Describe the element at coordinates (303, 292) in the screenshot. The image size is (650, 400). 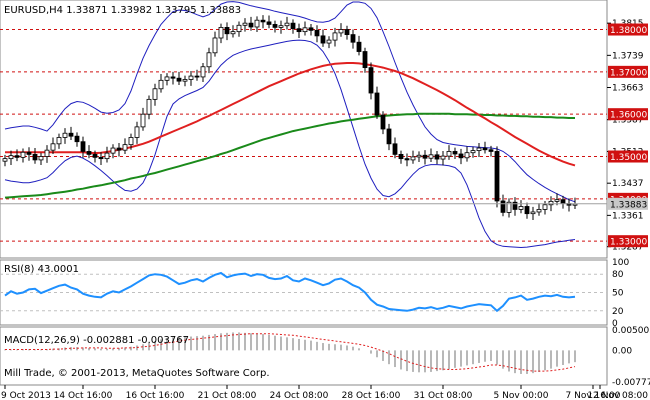
I see `rsi-level-lines` at that location.